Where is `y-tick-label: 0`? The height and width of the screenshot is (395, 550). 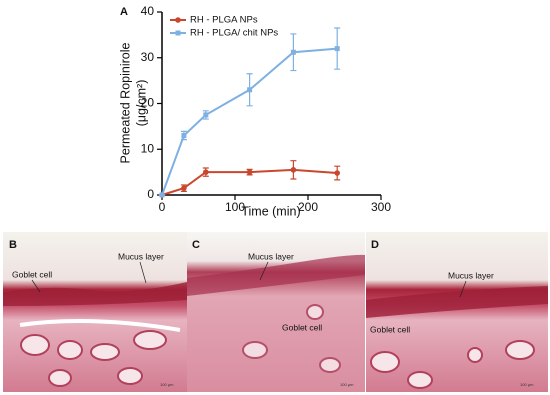
y-tick-label: 0 is located at coordinates (150, 194).